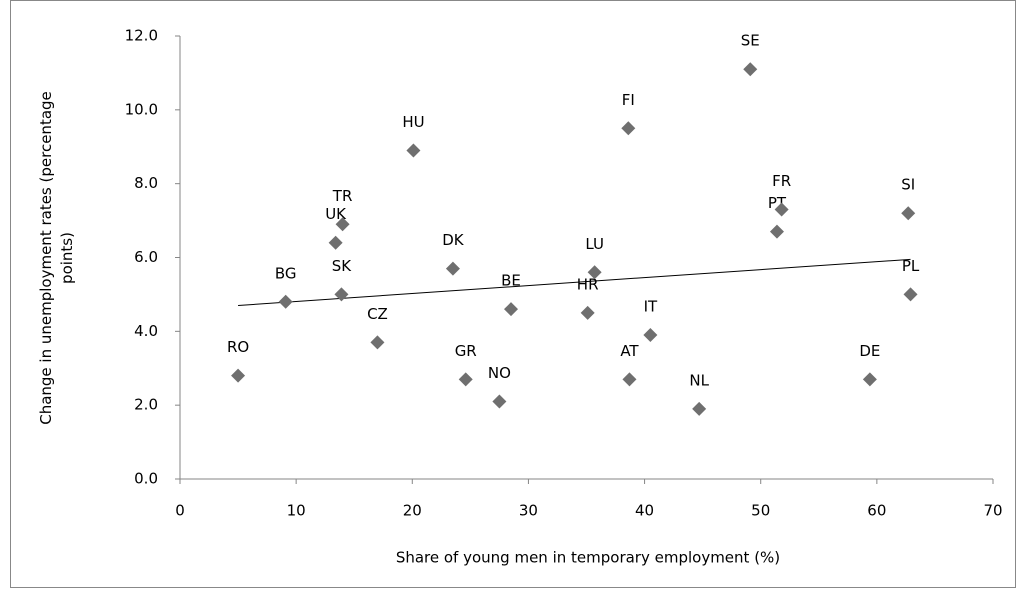 This screenshot has width=1021, height=589. What do you see at coordinates (146, 405) in the screenshot?
I see `y-tick-label: 2.0` at bounding box center [146, 405].